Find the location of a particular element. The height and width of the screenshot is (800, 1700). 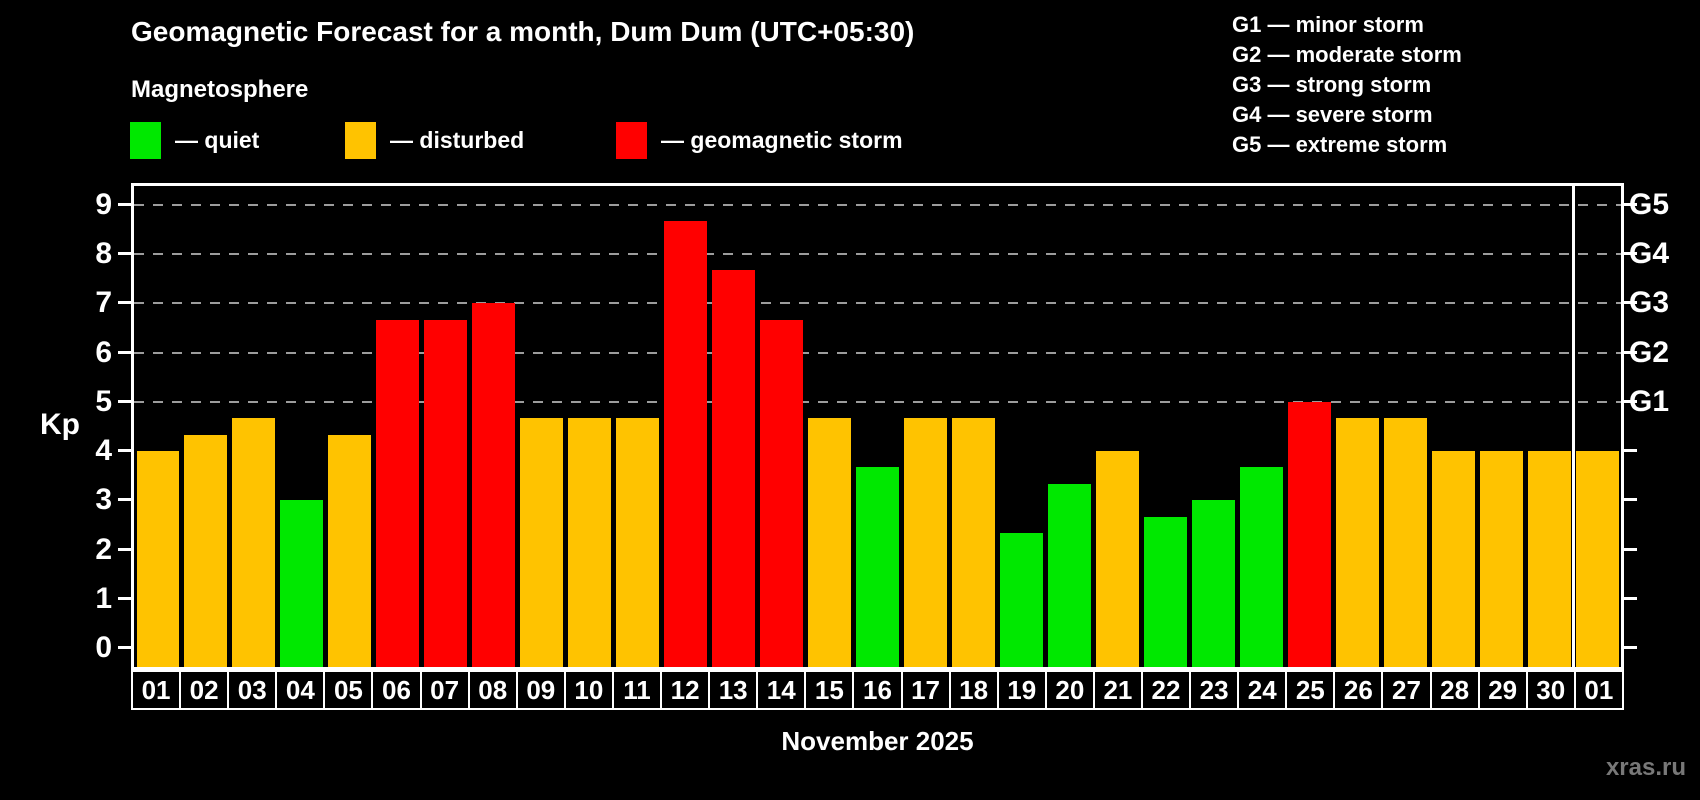

storm-scale-g4: G4 — severe storm is located at coordinates (1332, 114).